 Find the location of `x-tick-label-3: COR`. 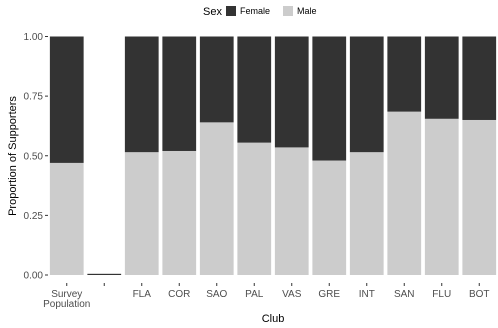

x-tick-label-3: COR is located at coordinates (179, 294).